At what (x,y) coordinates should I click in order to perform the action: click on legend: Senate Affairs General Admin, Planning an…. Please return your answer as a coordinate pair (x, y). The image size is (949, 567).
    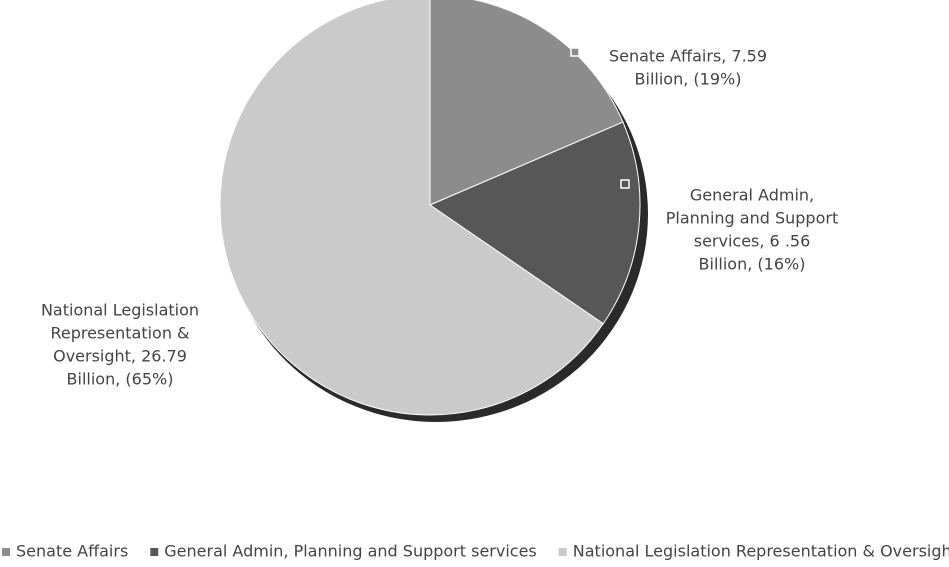
    Looking at the image, I should click on (475, 551).